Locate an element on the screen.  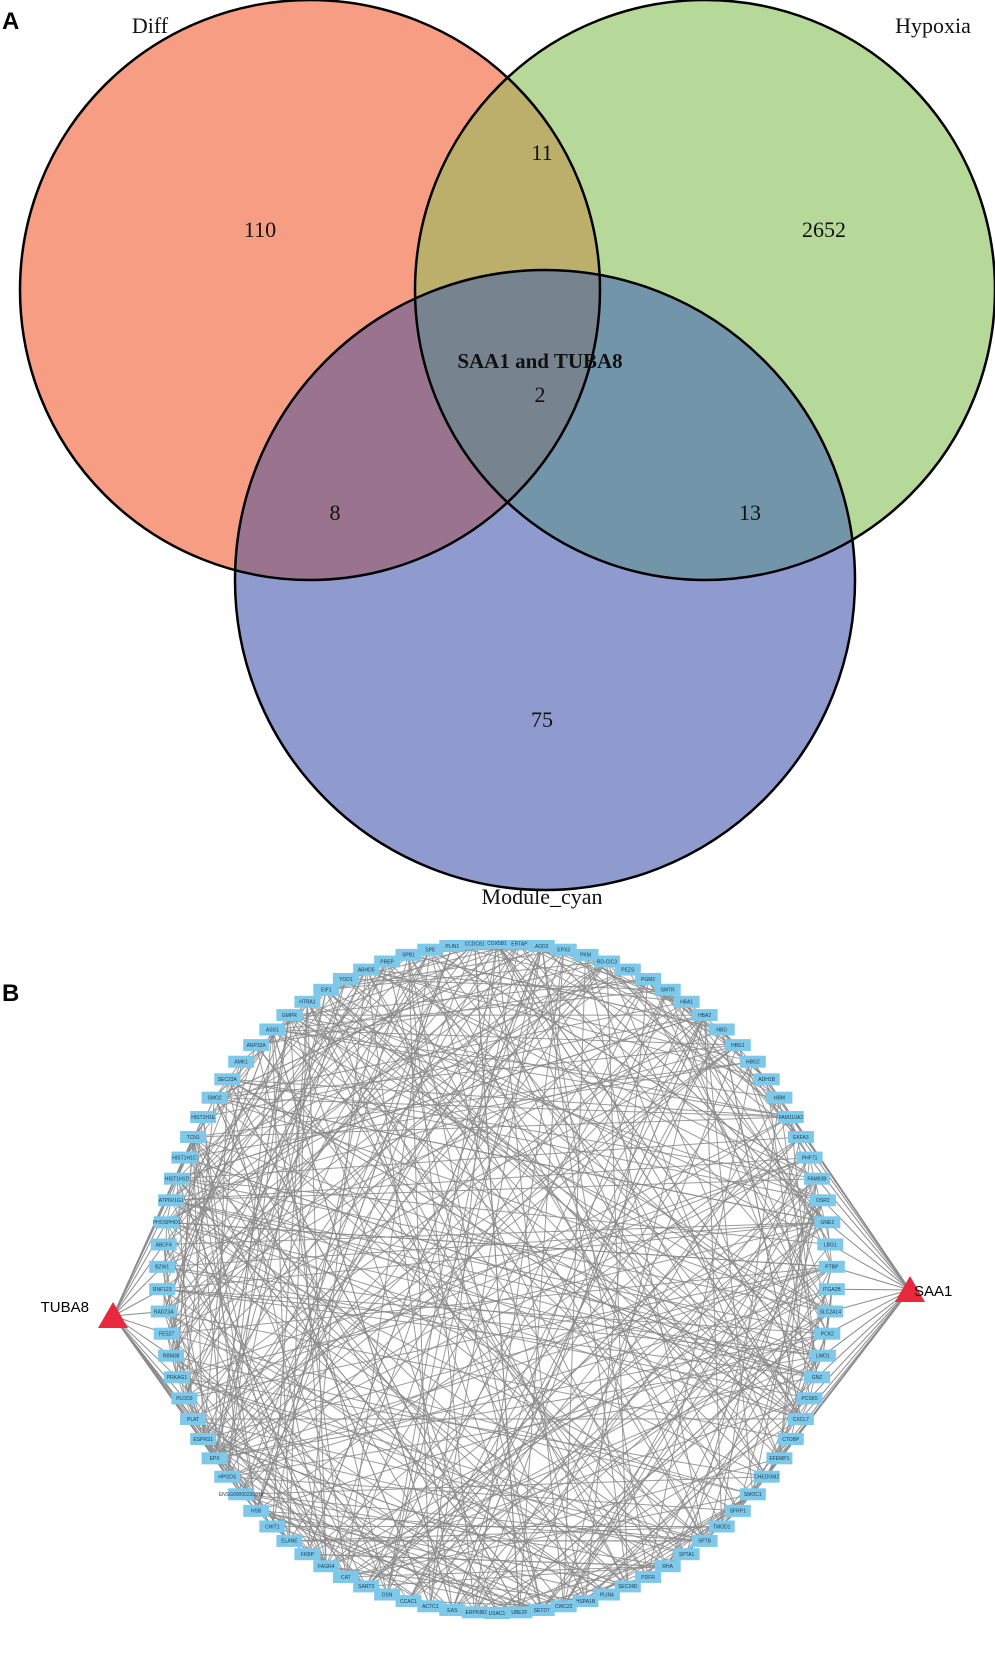
node-label: COX5B1 is located at coordinates (497, 944).